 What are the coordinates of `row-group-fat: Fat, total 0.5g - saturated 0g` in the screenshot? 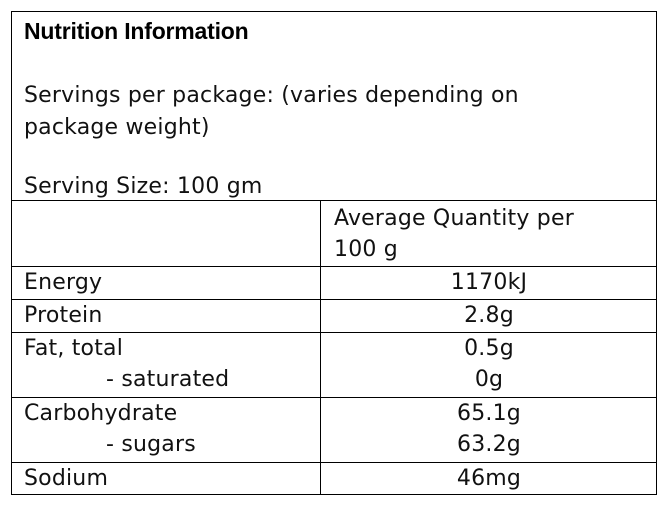 It's located at (334, 365).